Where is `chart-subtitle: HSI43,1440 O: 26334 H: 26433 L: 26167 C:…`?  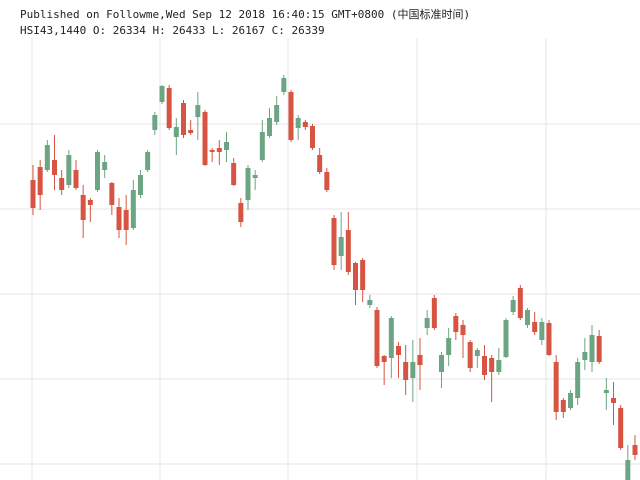
chart-subtitle: HSI43,1440 O: 26334 H: 26433 L: 26167 C:… is located at coordinates (172, 30).